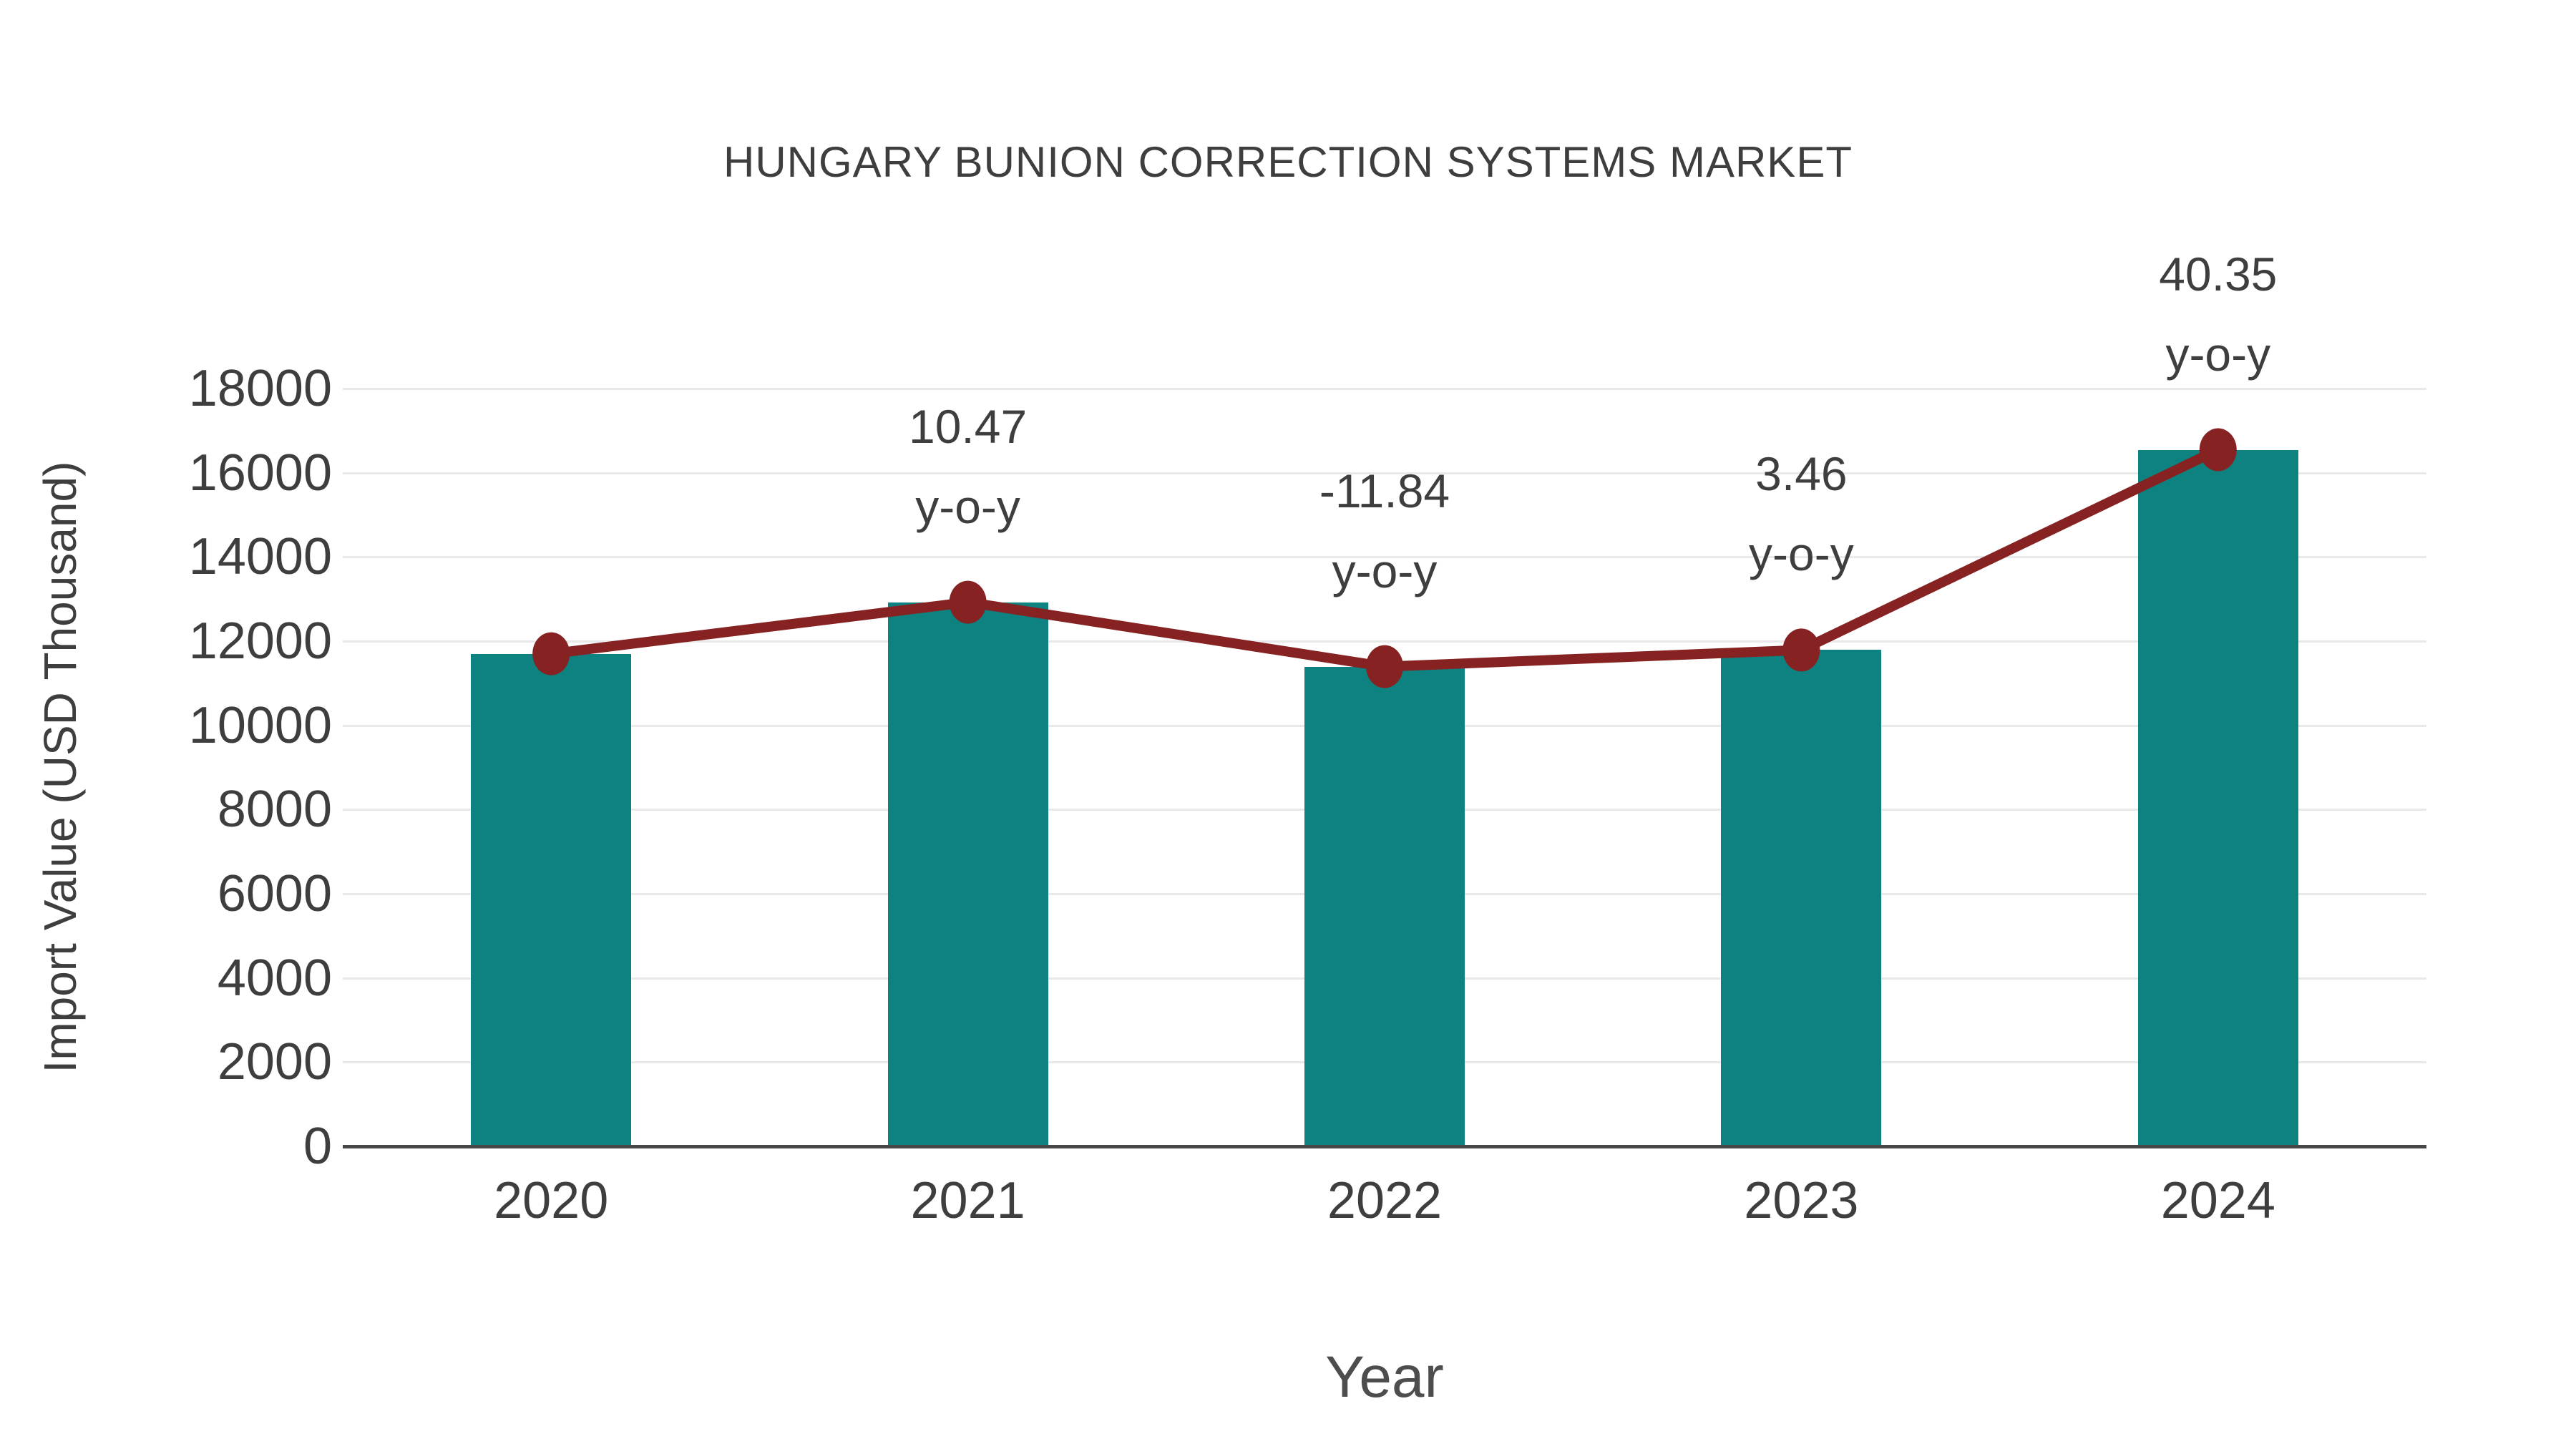  What do you see at coordinates (967, 1200) in the screenshot?
I see `x-tick-label-2021: 2021` at bounding box center [967, 1200].